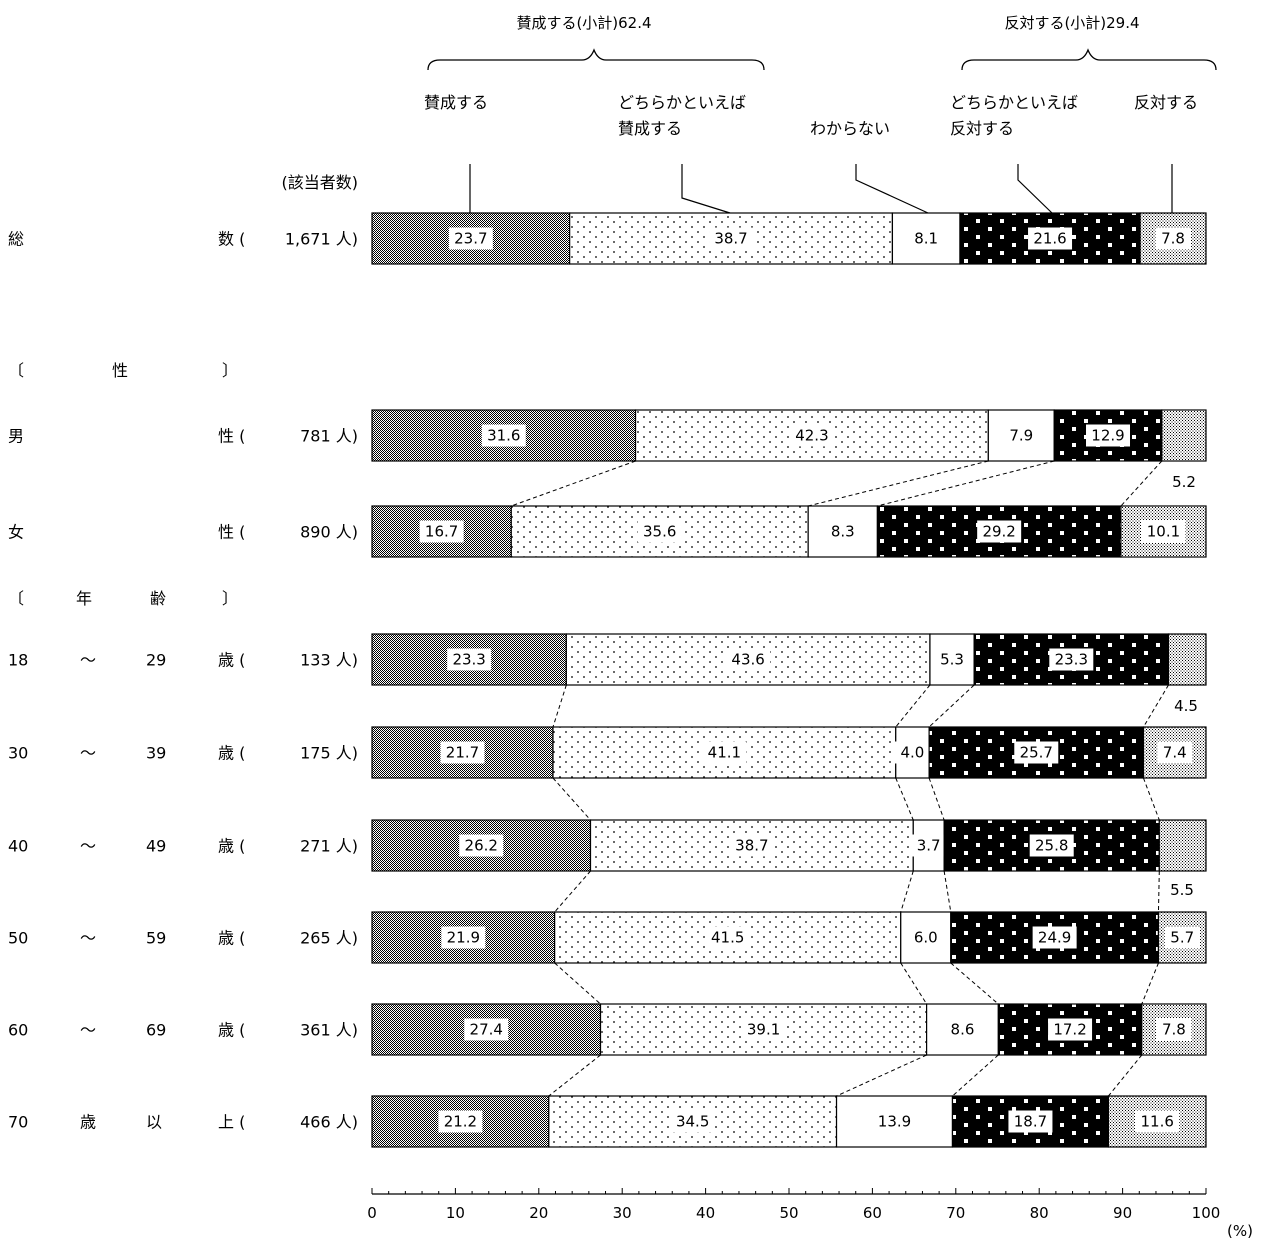 The image size is (1269, 1241). I want to click on x-tick-label-30: 30, so click(622, 1213).